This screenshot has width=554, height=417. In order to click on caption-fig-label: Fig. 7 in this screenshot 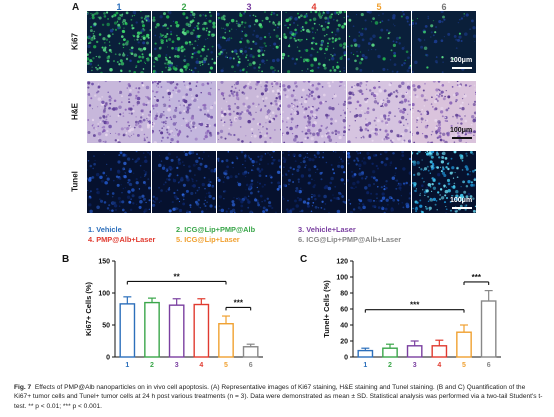, I will do `click(23, 387)`.